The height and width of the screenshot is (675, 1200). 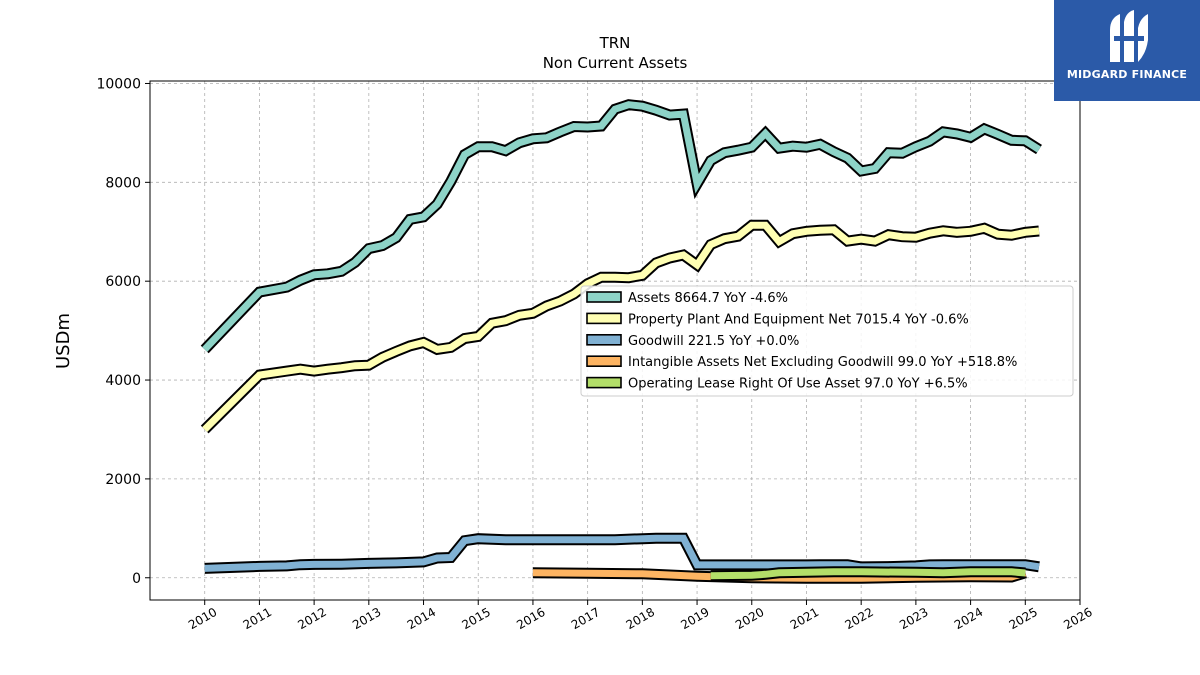 I want to click on x-tick-label: 2022, so click(x=858, y=618).